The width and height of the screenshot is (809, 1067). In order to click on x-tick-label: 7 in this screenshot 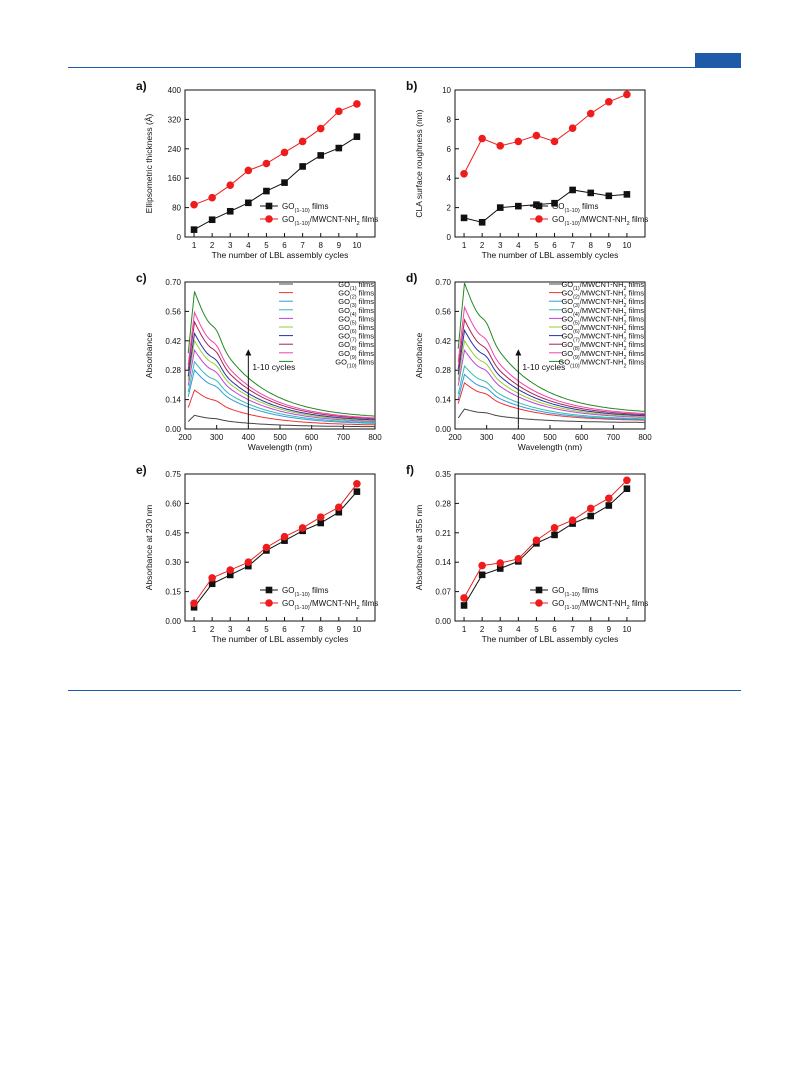, I will do `click(572, 245)`.